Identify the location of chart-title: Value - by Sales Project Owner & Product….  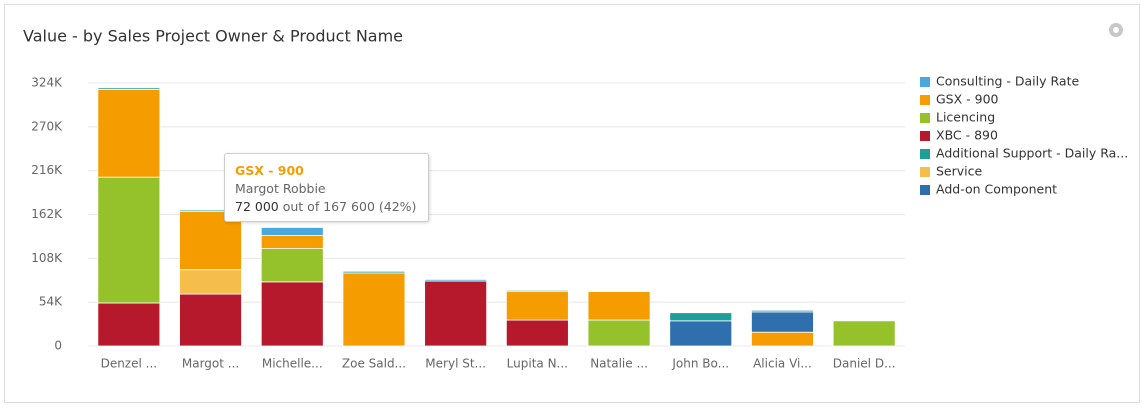
(213, 36).